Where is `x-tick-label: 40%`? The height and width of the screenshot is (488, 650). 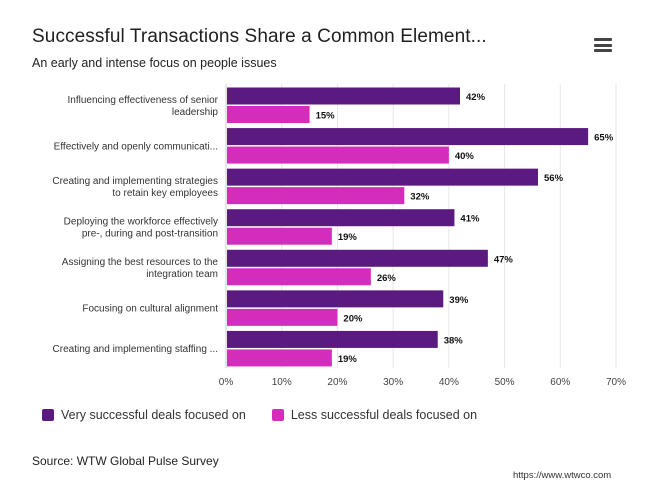
x-tick-label: 40% is located at coordinates (449, 382).